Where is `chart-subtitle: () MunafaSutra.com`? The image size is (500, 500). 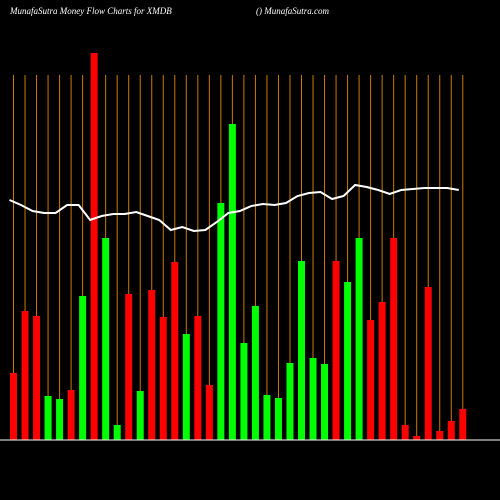 chart-subtitle: () MunafaSutra.com is located at coordinates (292, 11).